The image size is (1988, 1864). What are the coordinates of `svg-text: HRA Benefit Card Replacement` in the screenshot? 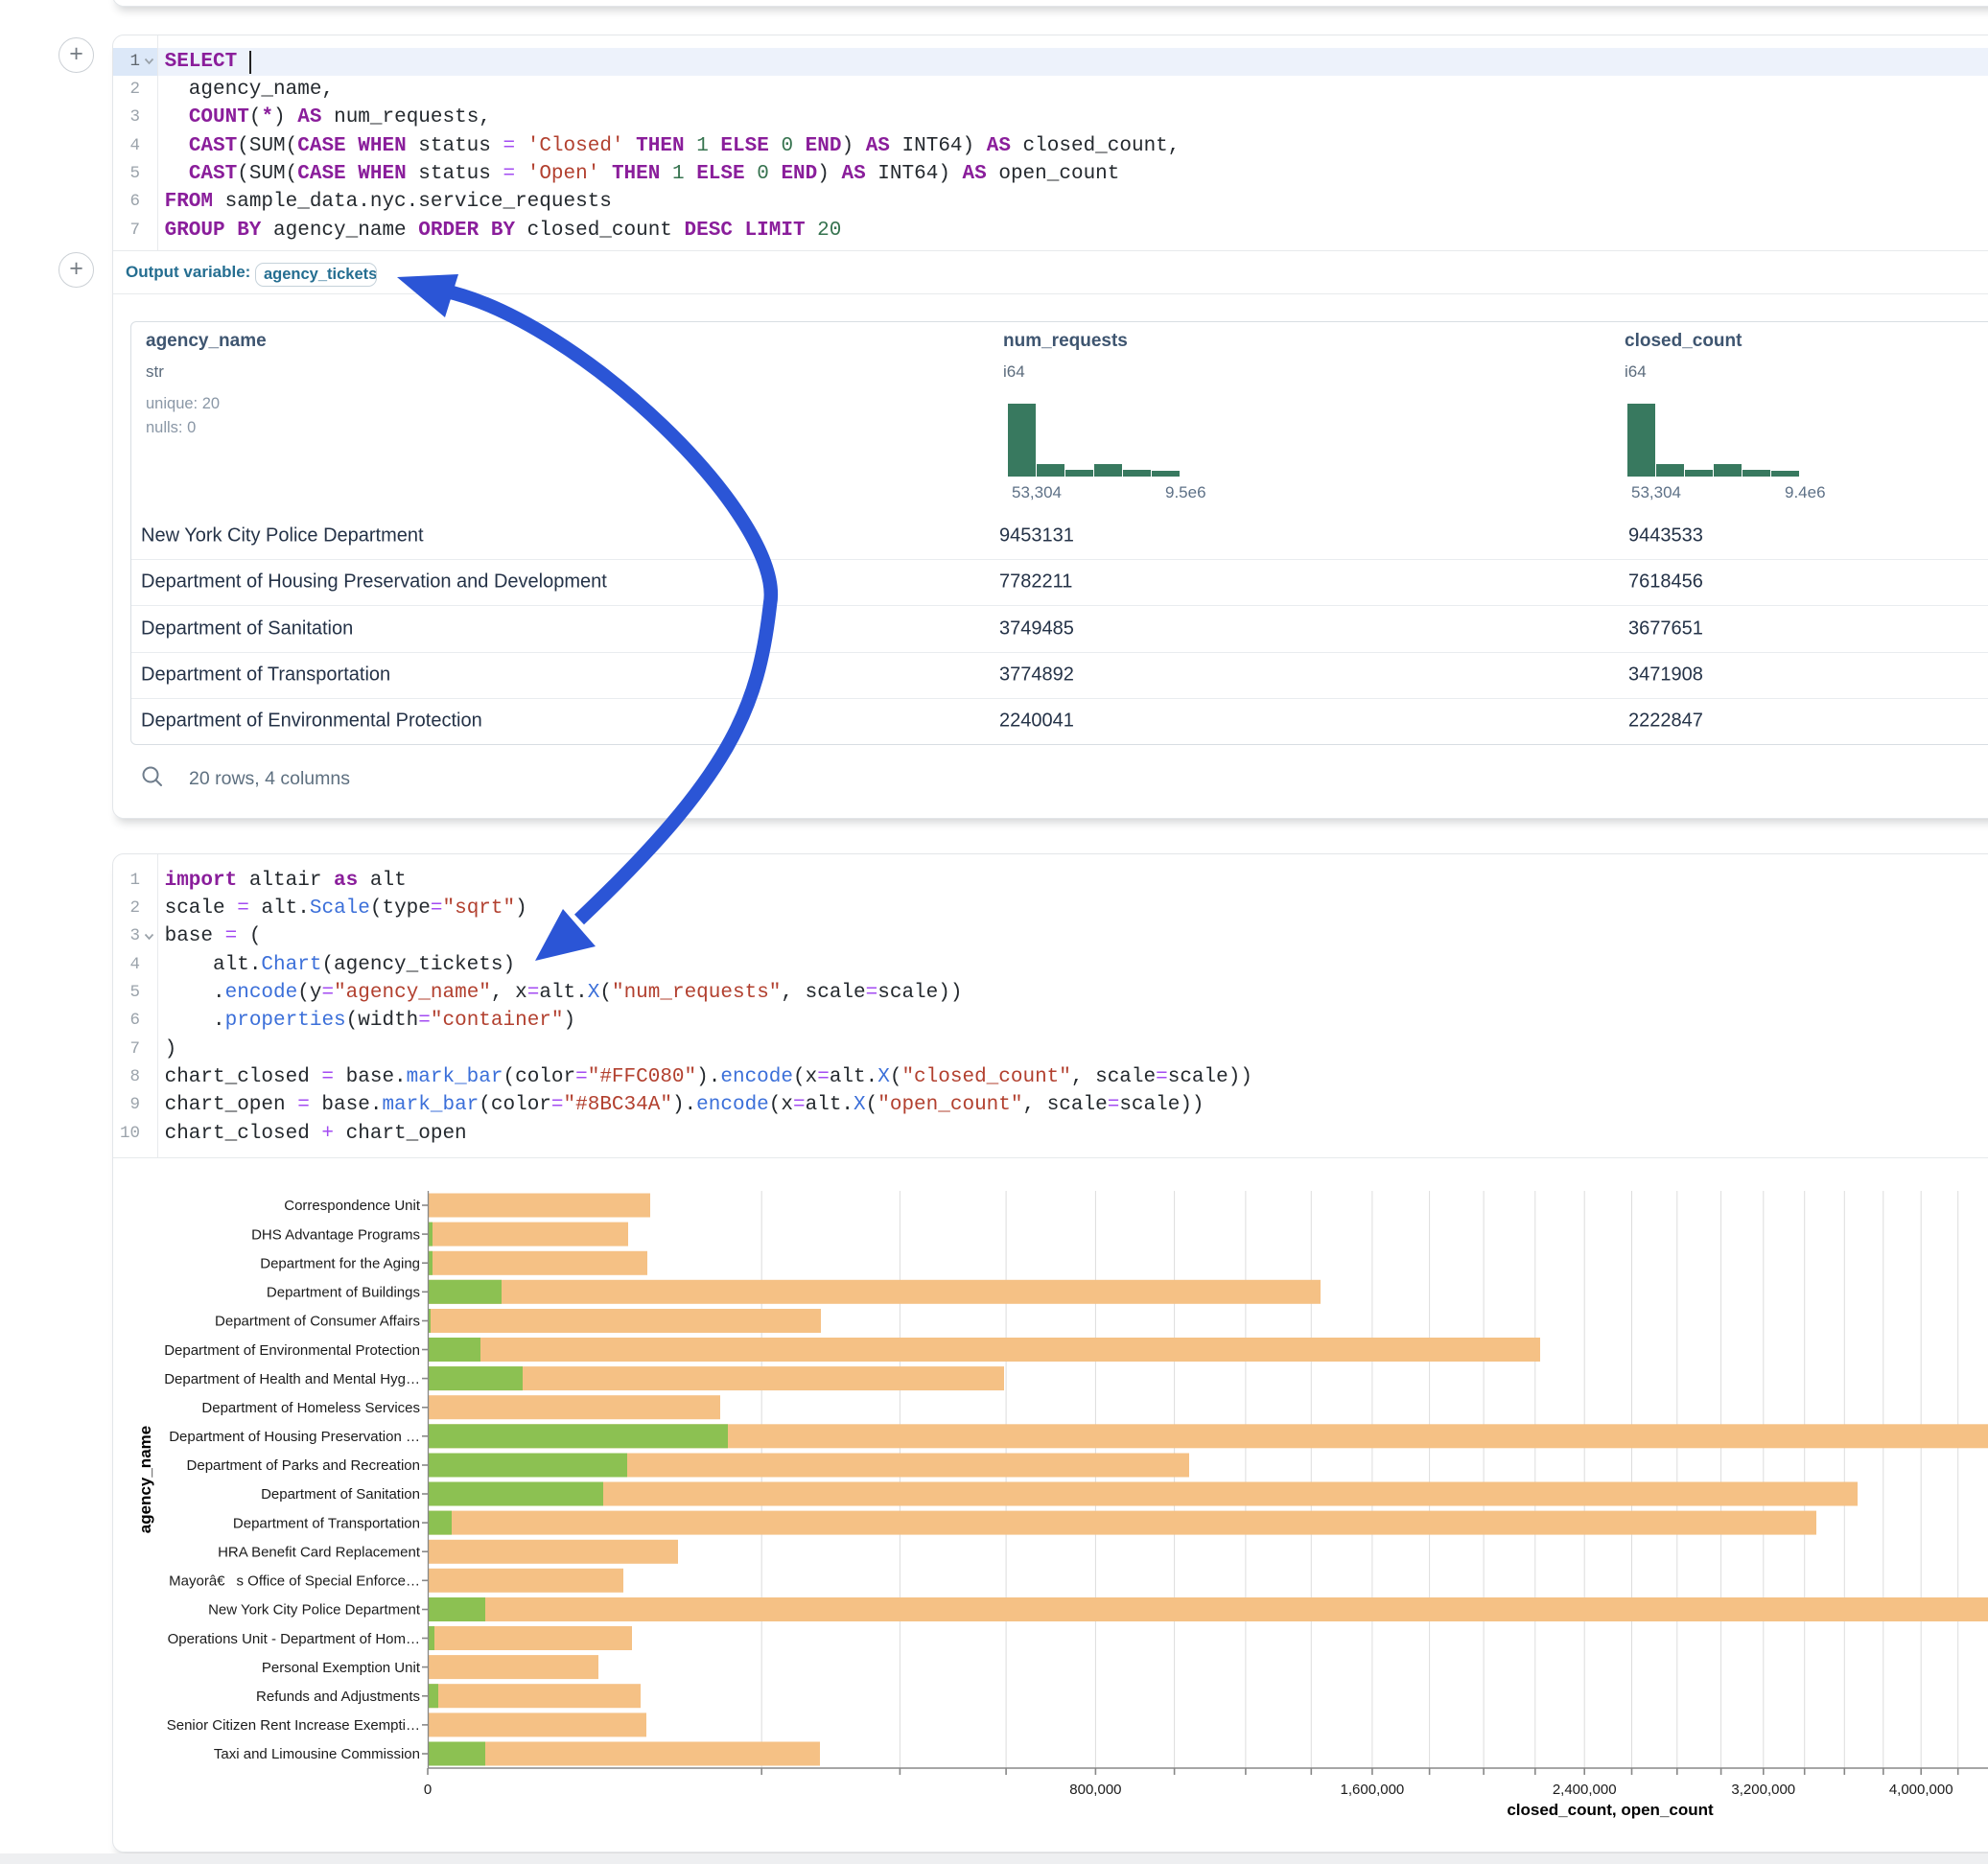 It's located at (320, 1553).